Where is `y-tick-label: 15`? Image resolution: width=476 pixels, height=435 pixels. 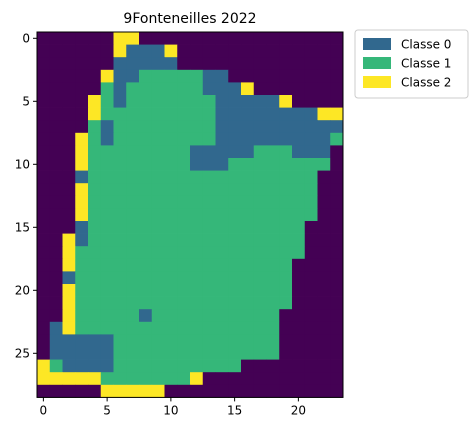 y-tick-label: 15 is located at coordinates (22, 227).